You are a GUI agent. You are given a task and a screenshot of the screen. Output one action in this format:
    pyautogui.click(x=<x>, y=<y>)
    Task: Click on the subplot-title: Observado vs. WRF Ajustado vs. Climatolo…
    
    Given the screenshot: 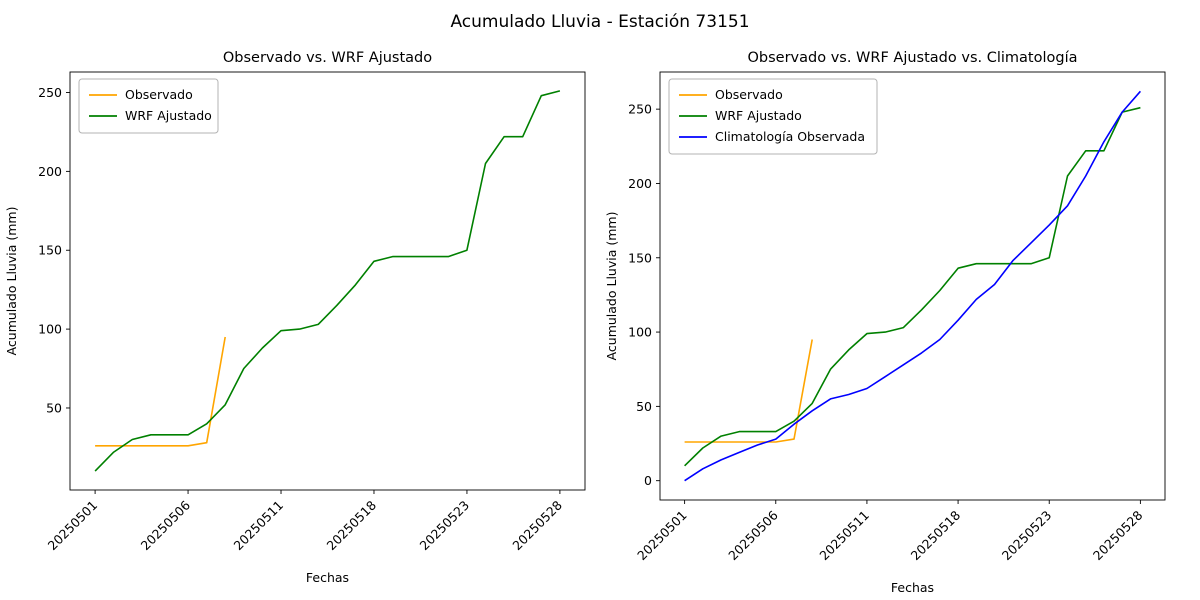 What is the action you would take?
    pyautogui.click(x=913, y=58)
    